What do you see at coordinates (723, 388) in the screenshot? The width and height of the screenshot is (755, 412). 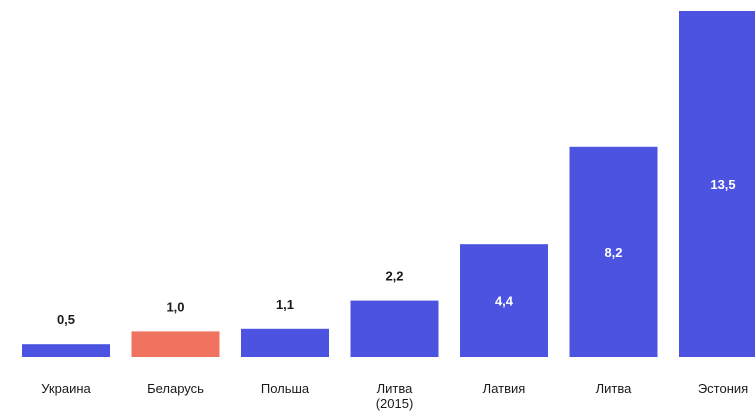 I see `category-label: Эстония` at bounding box center [723, 388].